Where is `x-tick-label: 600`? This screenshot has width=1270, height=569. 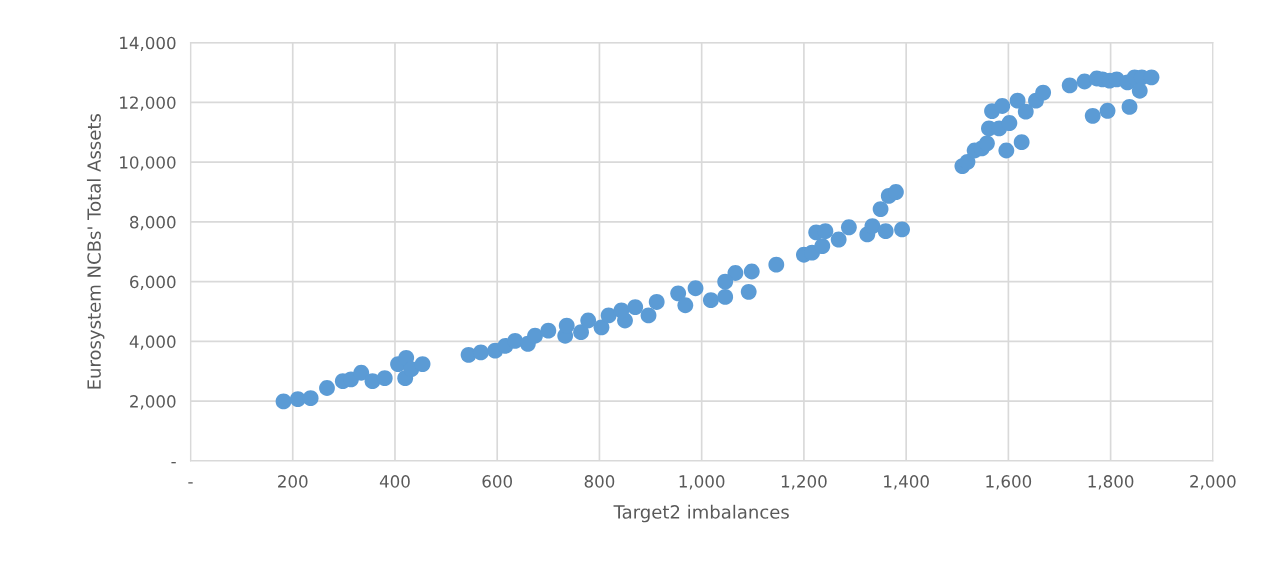
x-tick-label: 600 is located at coordinates (497, 481).